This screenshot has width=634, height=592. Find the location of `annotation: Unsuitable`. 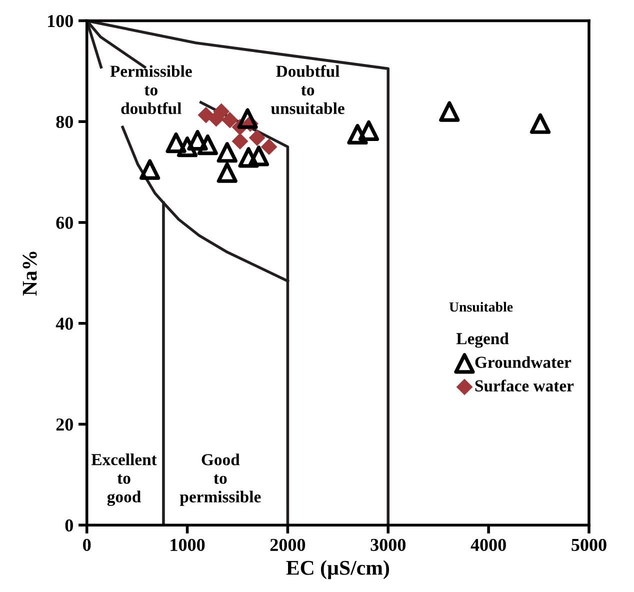

annotation: Unsuitable is located at coordinates (481, 307).